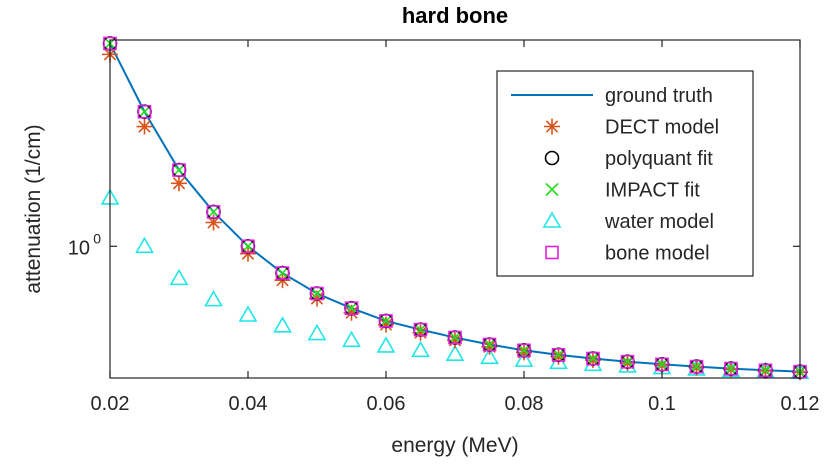 This screenshot has width=830, height=466. Describe the element at coordinates (454, 445) in the screenshot. I see `x-axis-label: energy (MeV)` at that location.